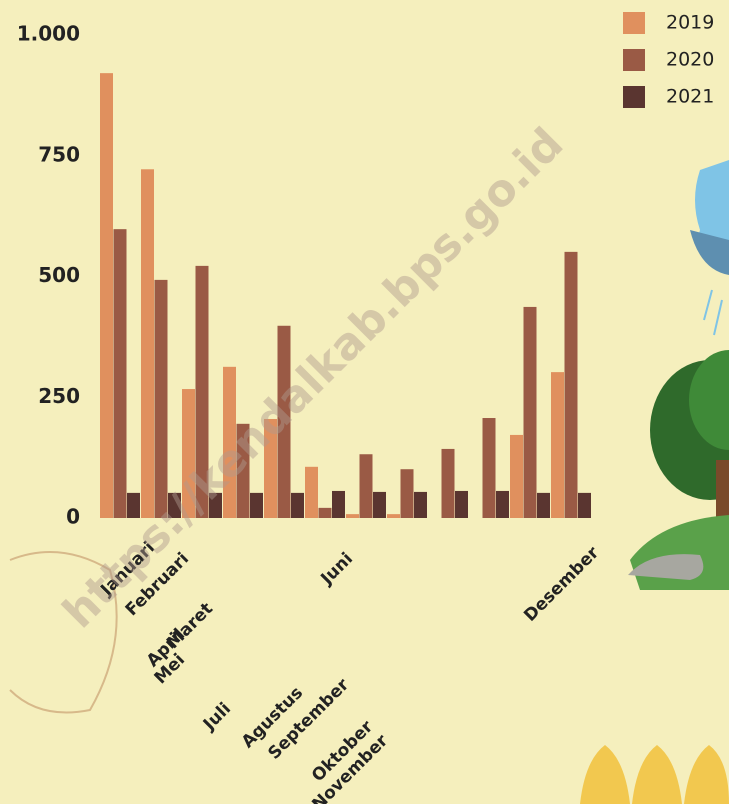 This screenshot has width=729, height=804. What do you see at coordinates (73, 517) in the screenshot?
I see `y-tick-label: 0` at bounding box center [73, 517].